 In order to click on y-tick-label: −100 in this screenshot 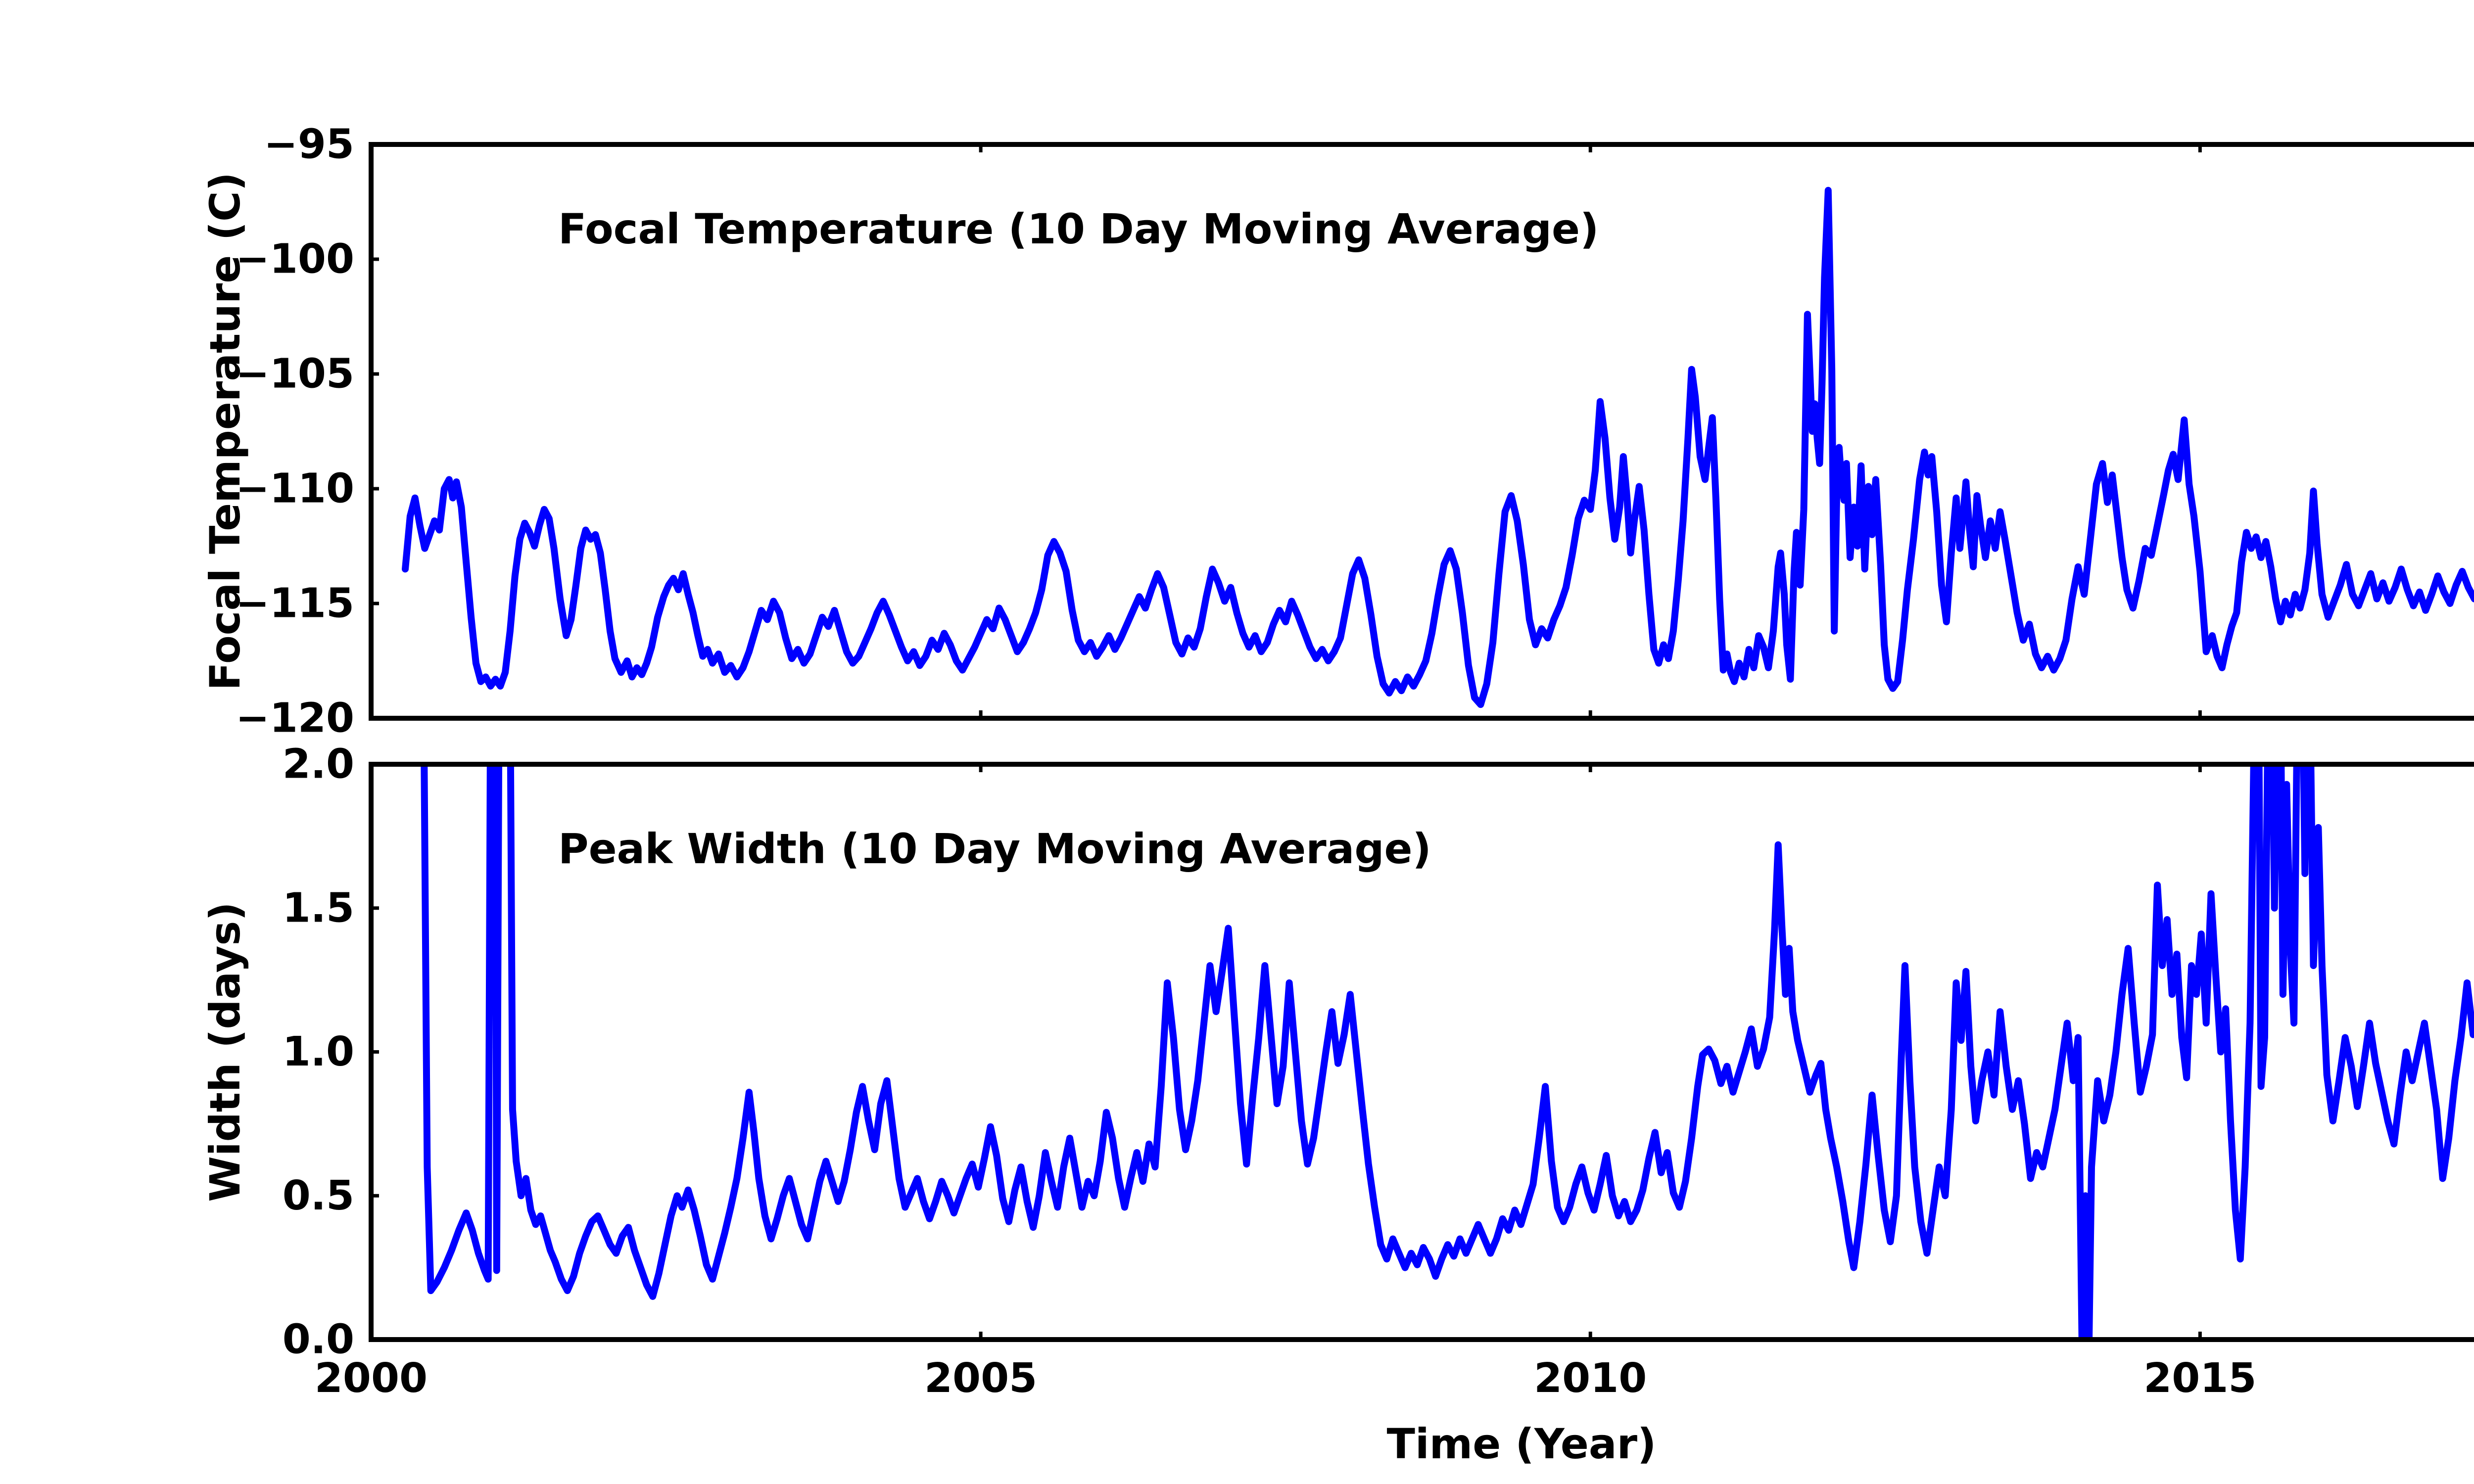, I will do `click(295, 259)`.